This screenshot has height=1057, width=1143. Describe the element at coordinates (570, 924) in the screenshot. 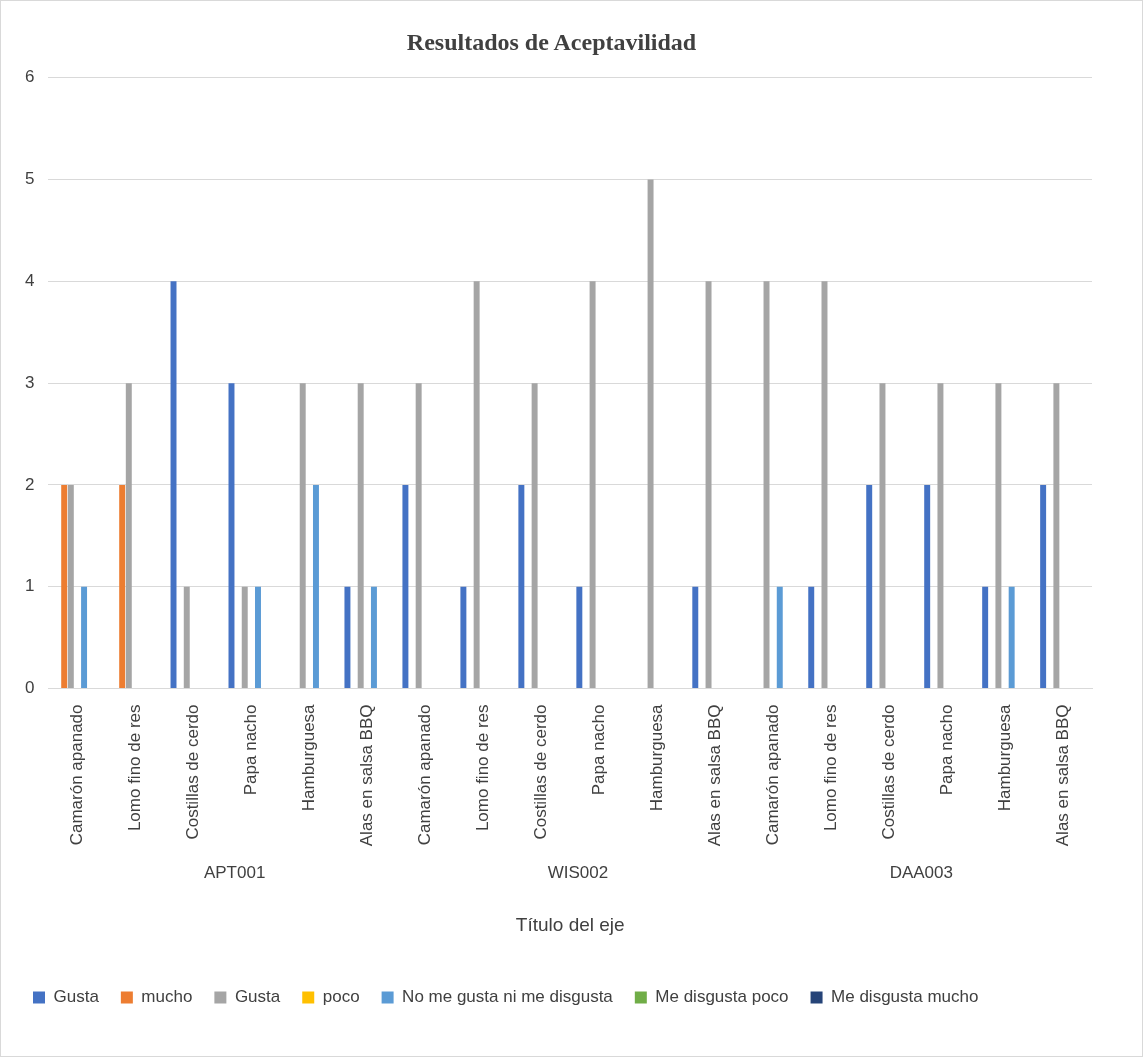

I see `x-axis-title: Título del eje` at that location.